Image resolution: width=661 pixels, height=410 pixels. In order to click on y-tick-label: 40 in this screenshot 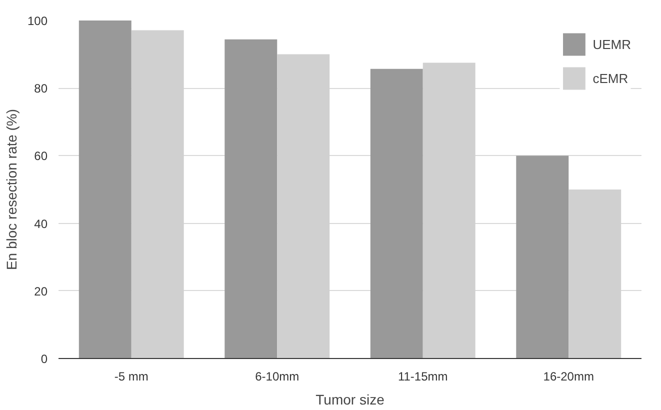, I will do `click(41, 223)`.